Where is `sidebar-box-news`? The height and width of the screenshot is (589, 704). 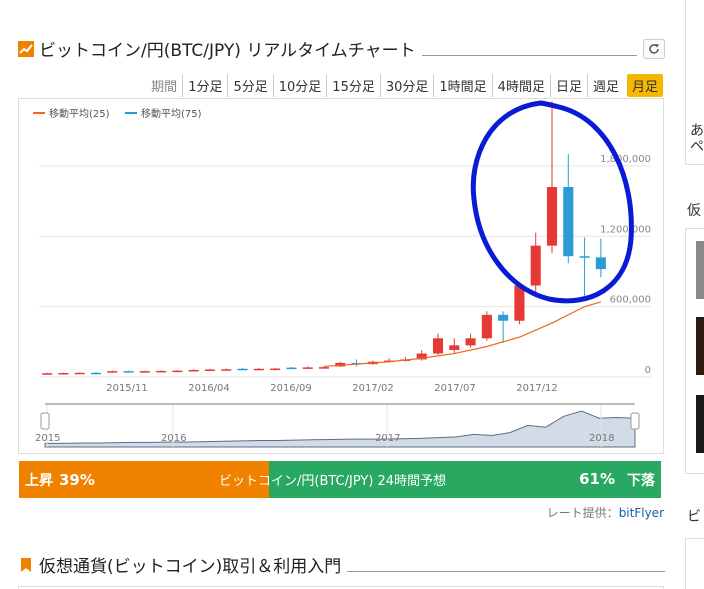 sidebar-box-news is located at coordinates (694, 351).